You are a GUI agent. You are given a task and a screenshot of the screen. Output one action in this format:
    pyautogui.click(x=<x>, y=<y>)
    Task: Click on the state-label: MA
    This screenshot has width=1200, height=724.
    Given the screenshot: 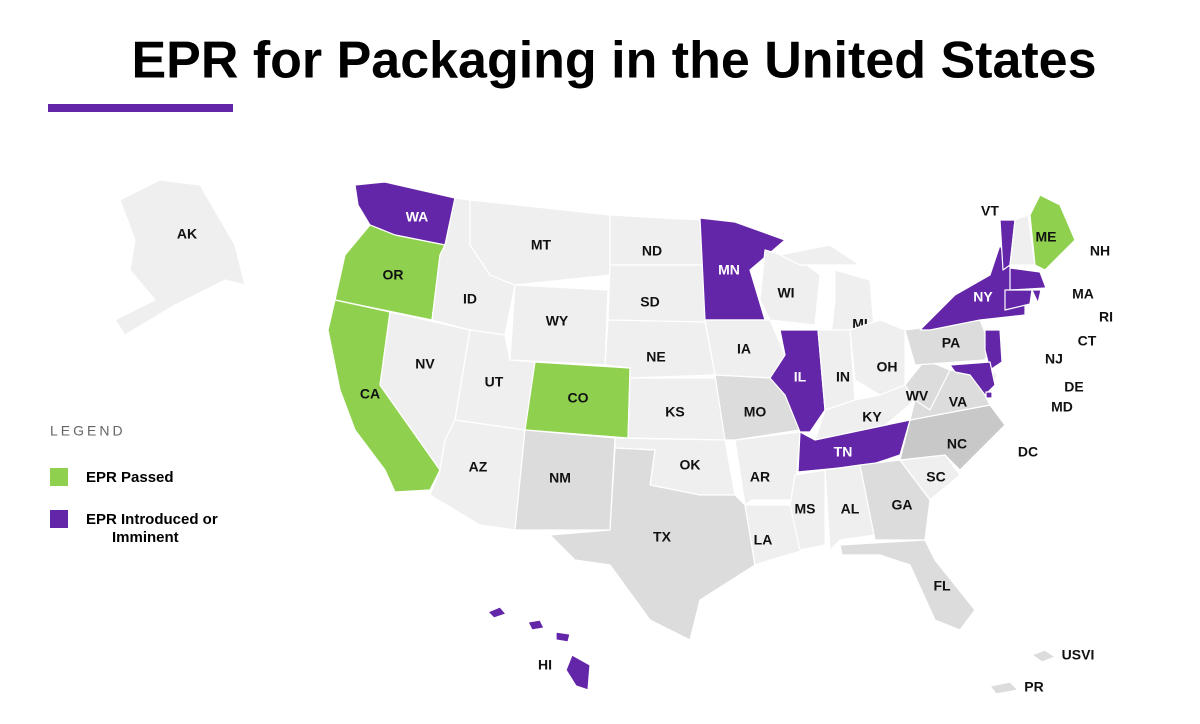 What is the action you would take?
    pyautogui.click(x=1083, y=294)
    